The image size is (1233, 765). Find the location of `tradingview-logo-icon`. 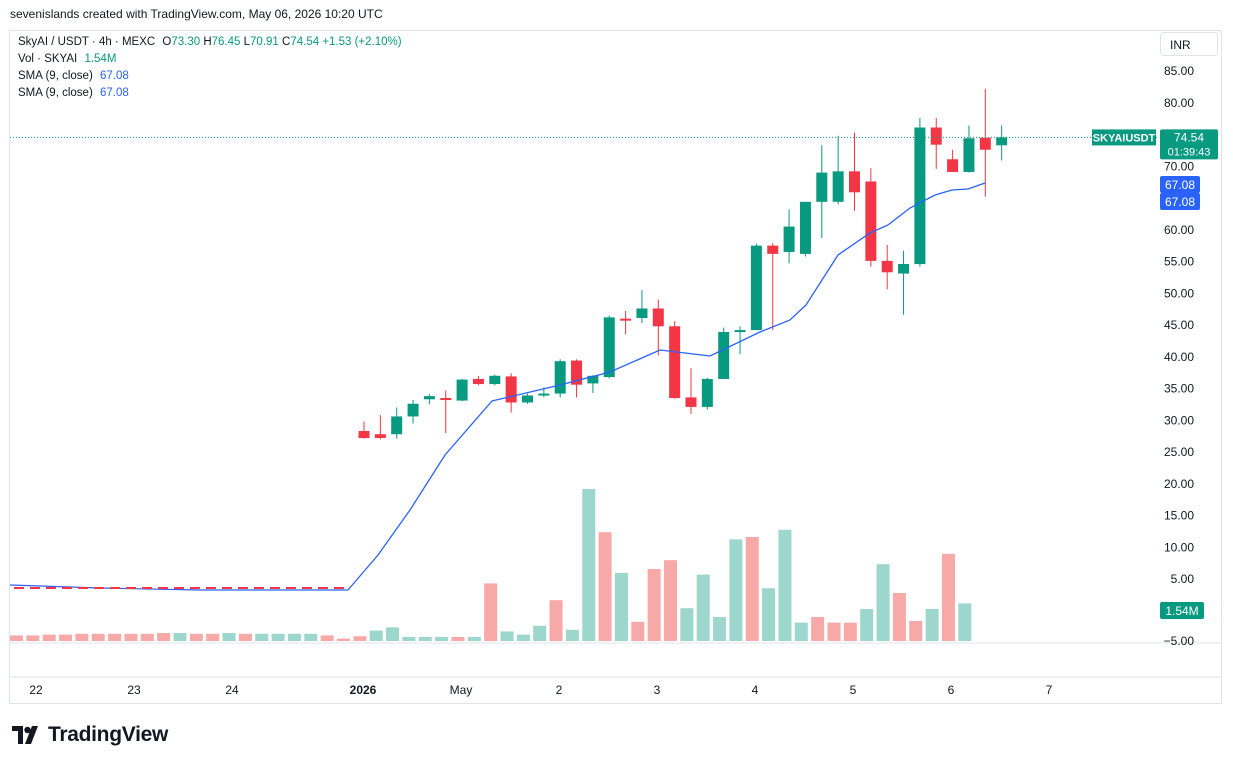

tradingview-logo-icon is located at coordinates (25, 735).